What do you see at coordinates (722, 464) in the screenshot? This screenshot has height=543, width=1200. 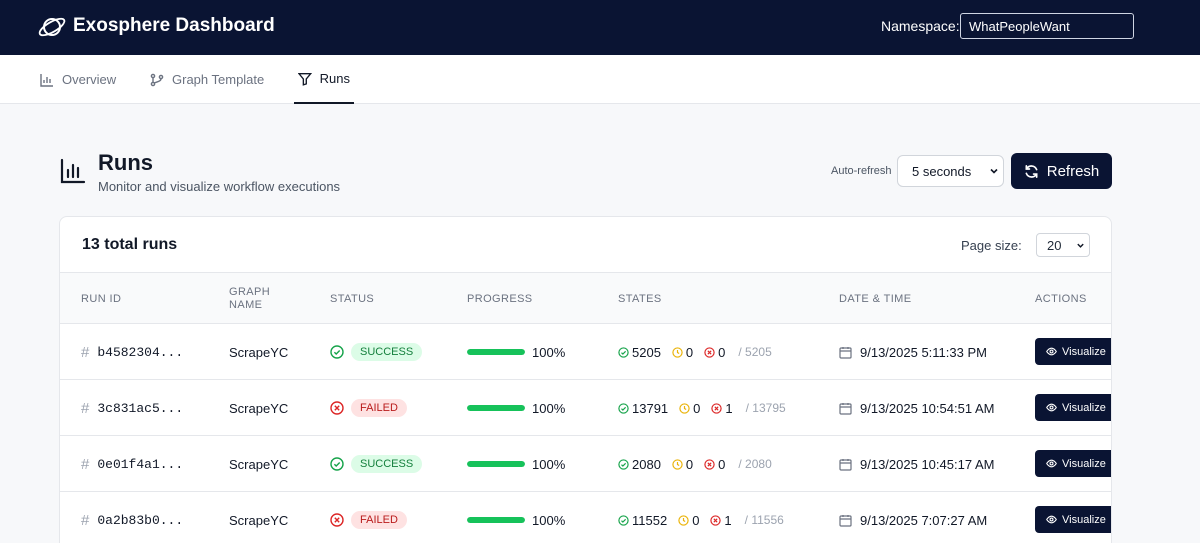 I see `errored-count: 0` at bounding box center [722, 464].